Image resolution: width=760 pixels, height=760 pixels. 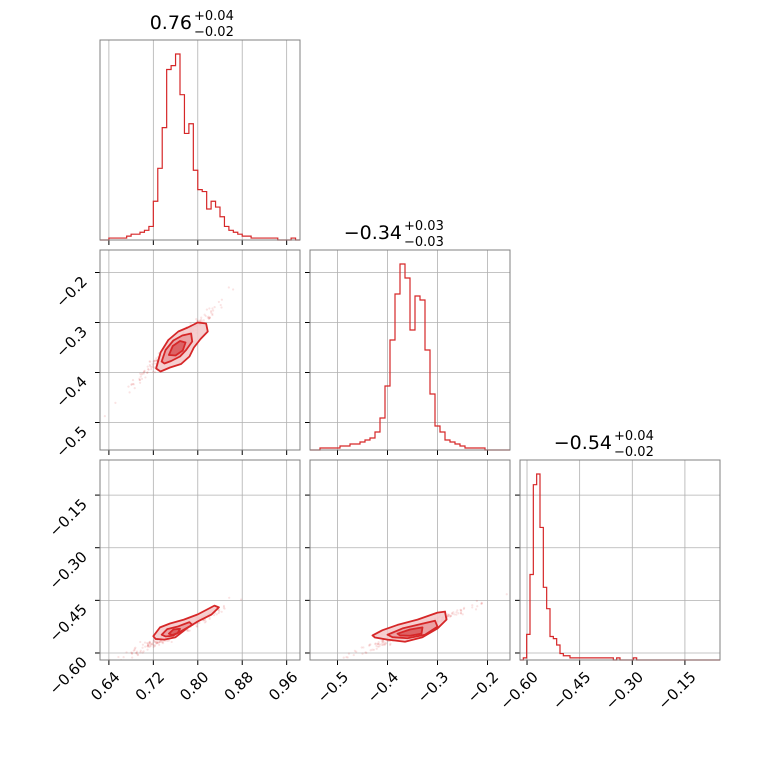 I want to click on scatter-panel-1-2-border, so click(x=410, y=560).